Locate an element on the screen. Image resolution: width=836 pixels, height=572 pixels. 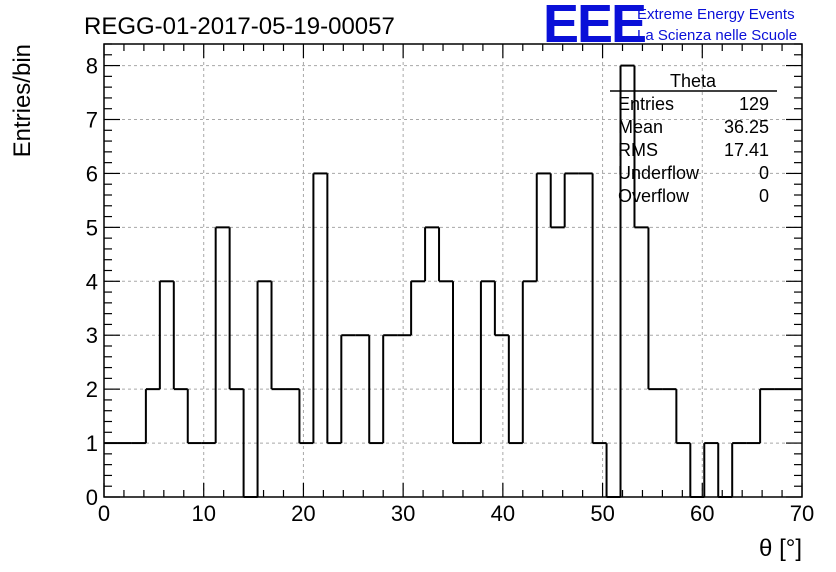
y-tick-label: 6 is located at coordinates (92, 173).